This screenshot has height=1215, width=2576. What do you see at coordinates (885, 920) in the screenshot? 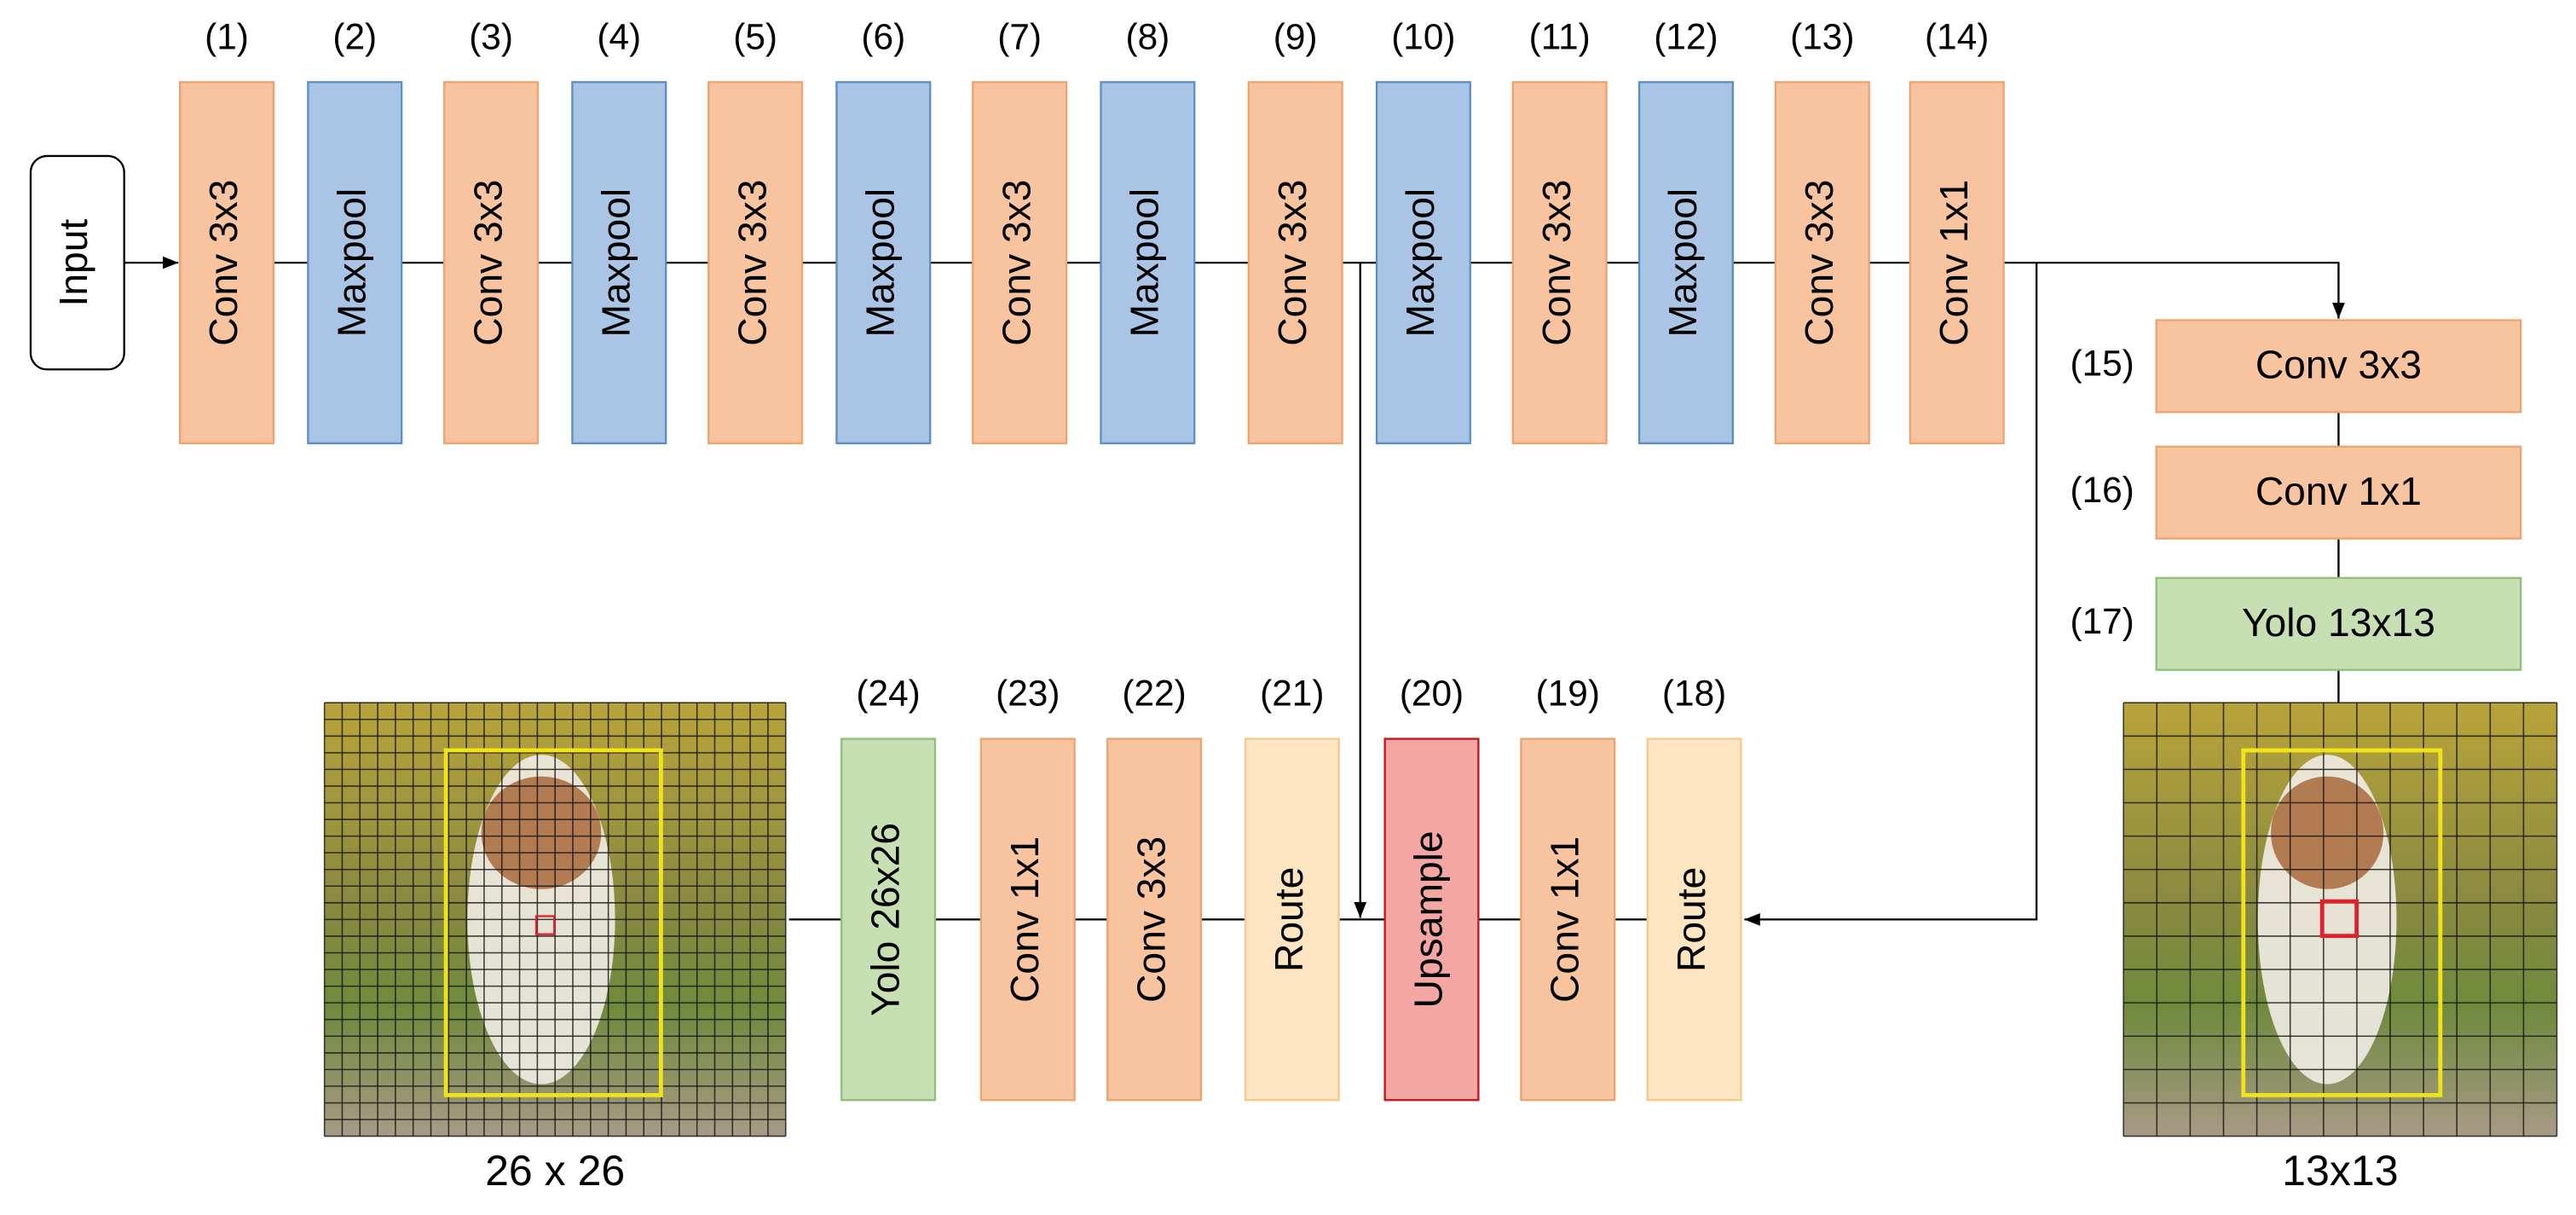
I see `layer-label: Yolo 26x26` at bounding box center [885, 920].